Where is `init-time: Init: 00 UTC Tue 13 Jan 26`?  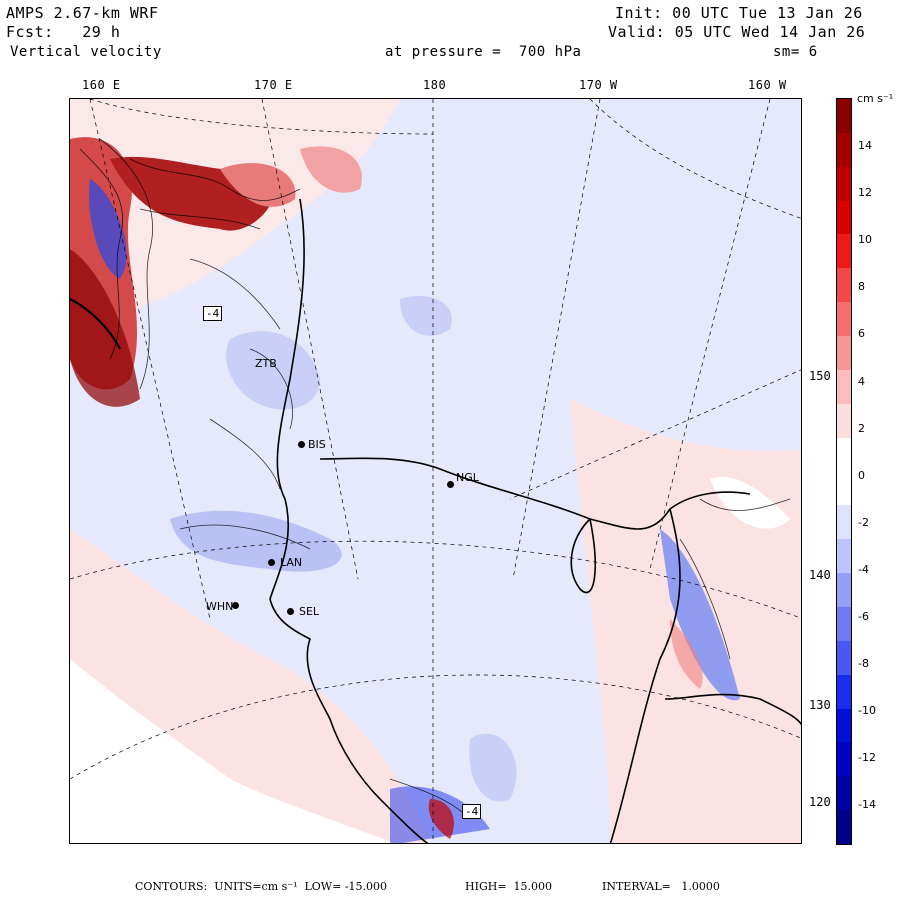 init-time: Init: 00 UTC Tue 13 Jan 26 is located at coordinates (739, 13).